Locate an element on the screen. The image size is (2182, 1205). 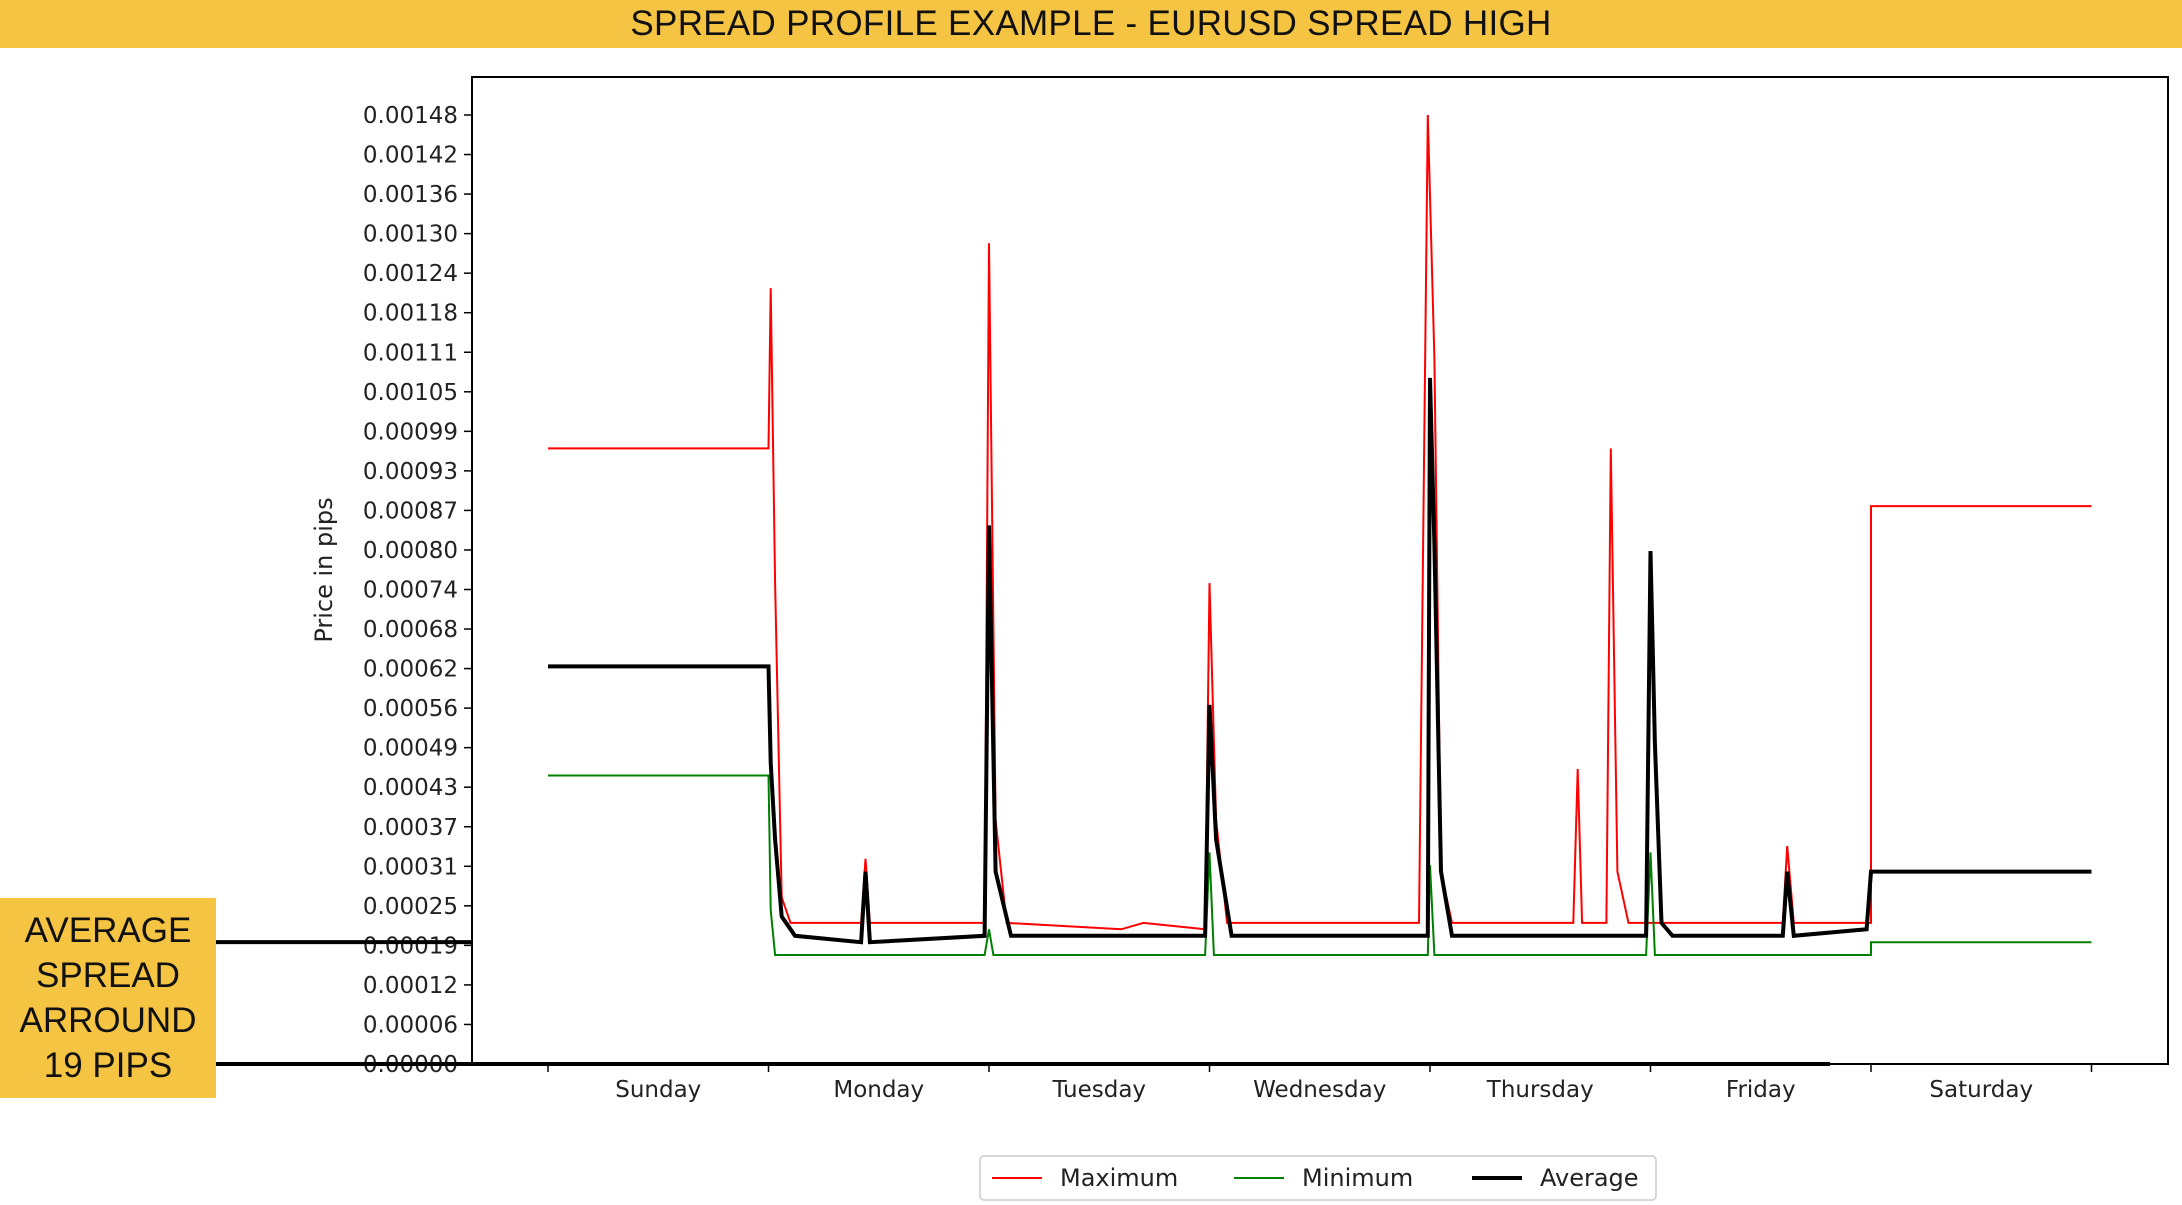
y-tick-label: 0.00068 is located at coordinates (410, 630).